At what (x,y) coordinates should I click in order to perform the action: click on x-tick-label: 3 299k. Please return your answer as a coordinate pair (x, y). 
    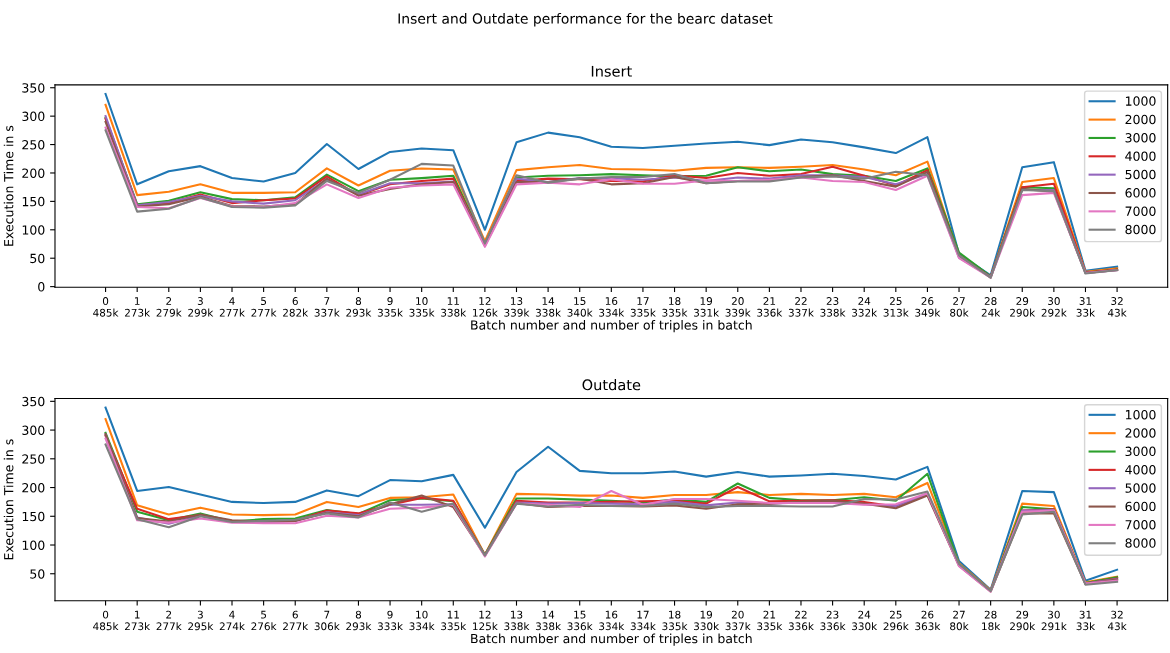
    Looking at the image, I should click on (201, 307).